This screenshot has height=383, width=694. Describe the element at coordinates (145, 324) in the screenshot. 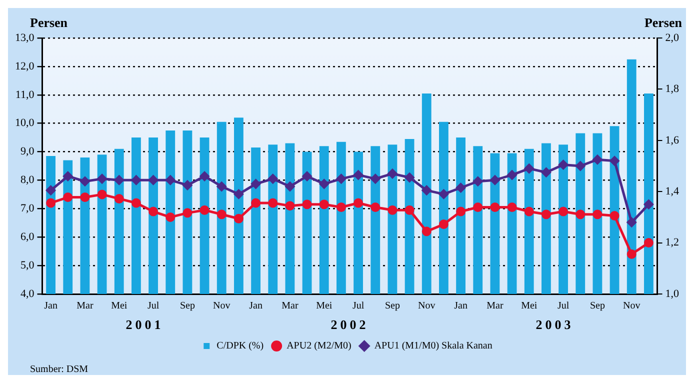

I see `text: 2001` at that location.